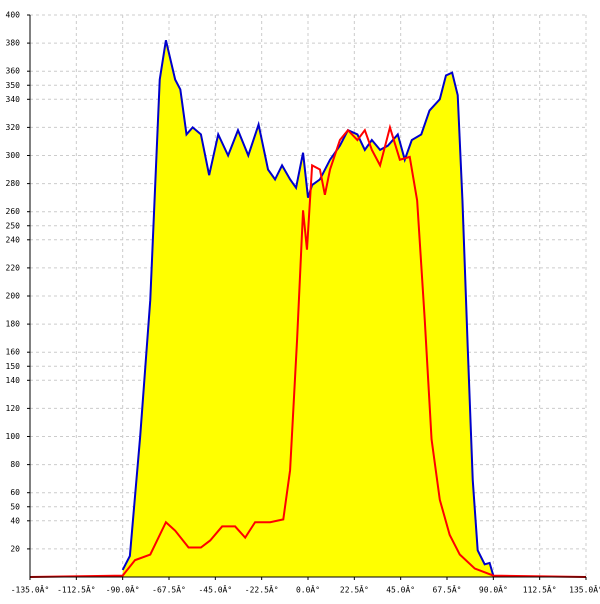  What do you see at coordinates (13, 408) in the screenshot?
I see `y-tick-label: 120` at bounding box center [13, 408].